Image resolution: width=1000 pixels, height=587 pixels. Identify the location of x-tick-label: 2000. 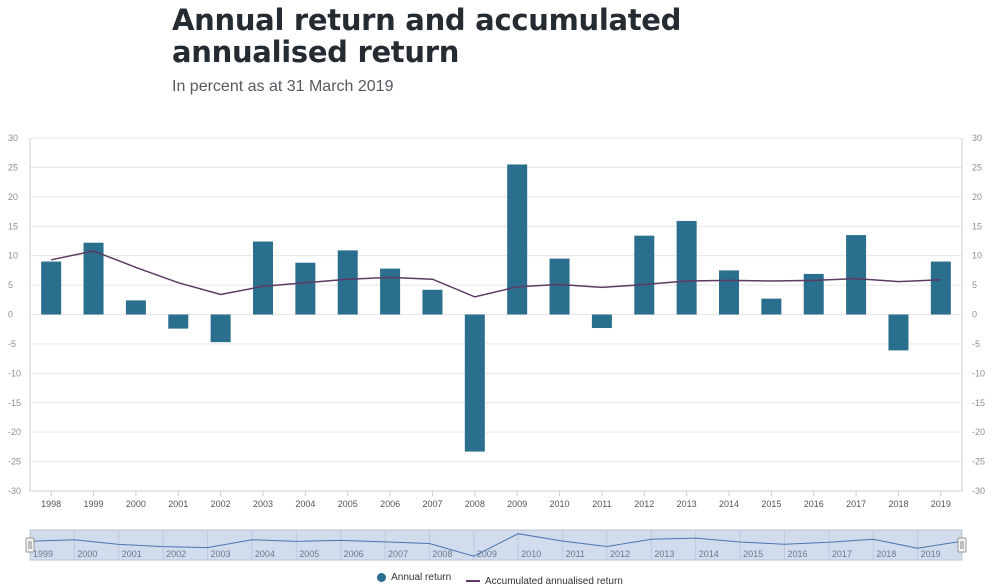
(136, 504).